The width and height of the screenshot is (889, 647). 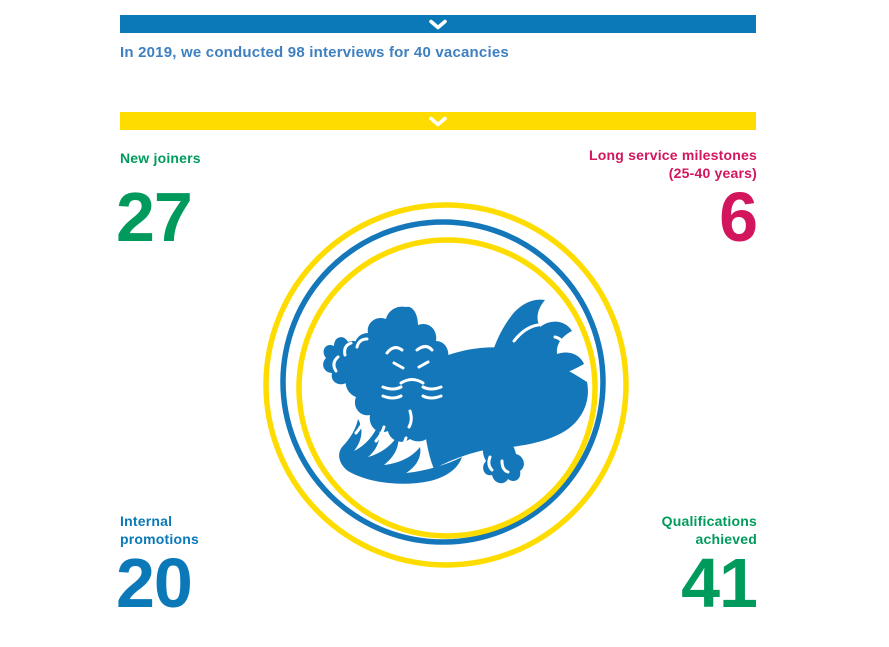 I want to click on stat-label-new-joiners: New joiners, so click(x=160, y=158).